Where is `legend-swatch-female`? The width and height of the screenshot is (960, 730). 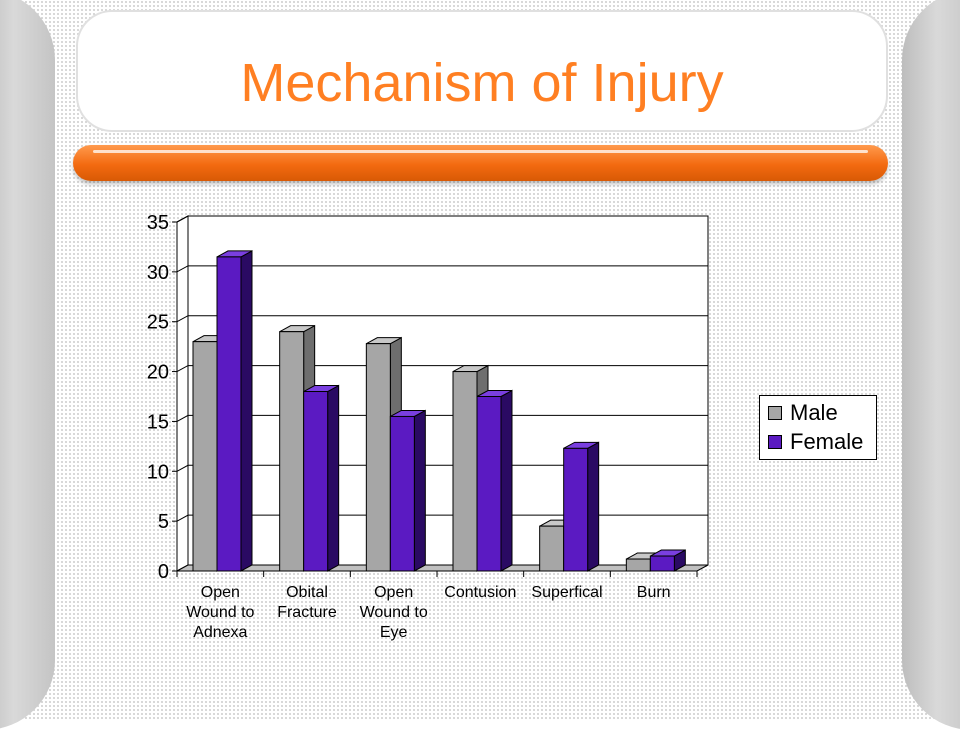
legend-swatch-female is located at coordinates (775, 442).